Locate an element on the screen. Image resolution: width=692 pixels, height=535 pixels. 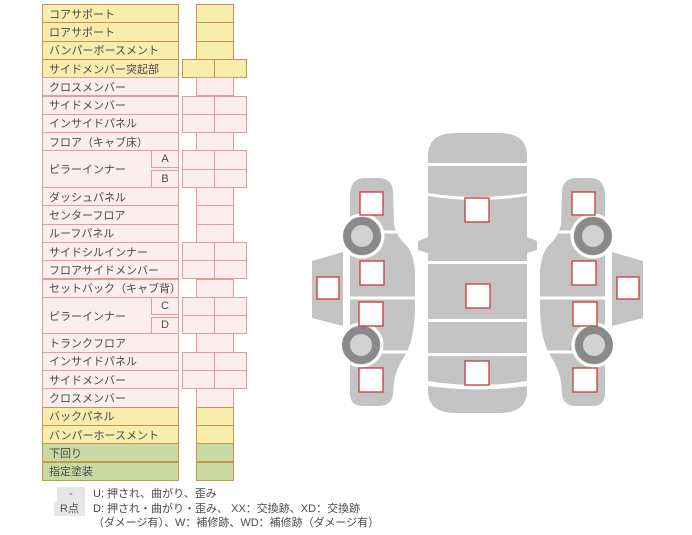
parts-row-label: バックパネル is located at coordinates (82, 417).